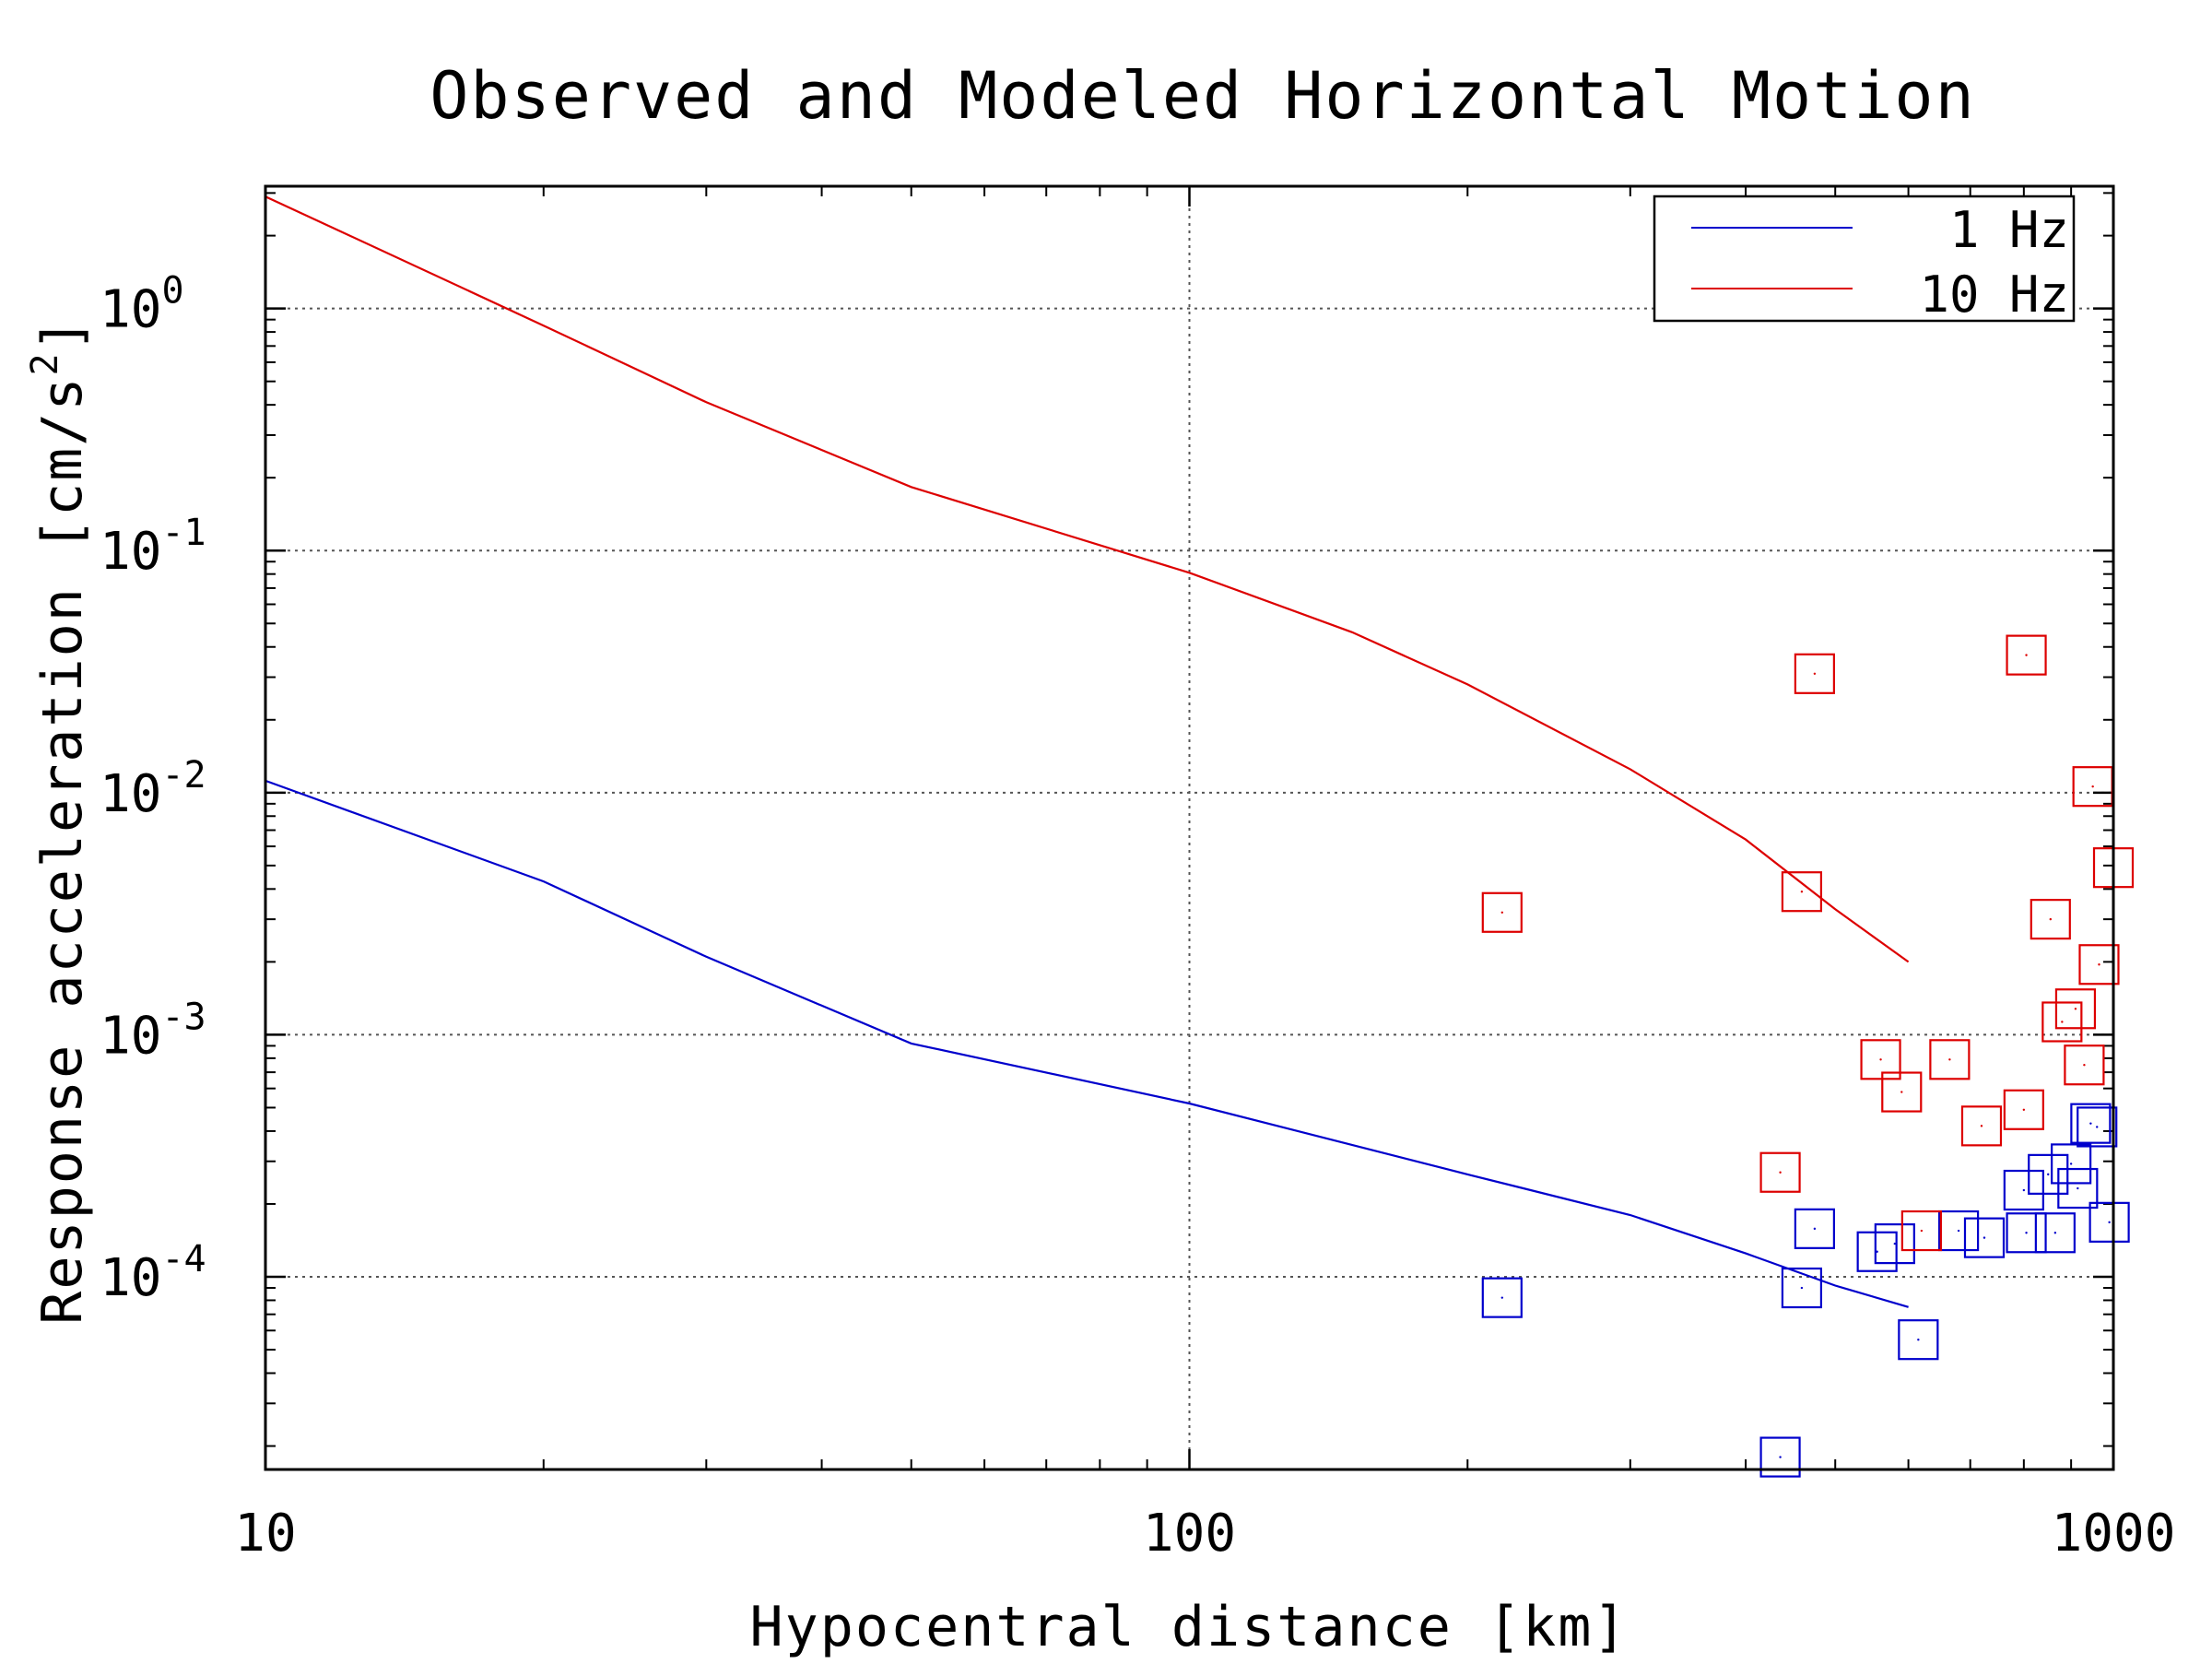 The image size is (2212, 1664). What do you see at coordinates (1189, 1534) in the screenshot?
I see `x-tick-label: 100` at bounding box center [1189, 1534].